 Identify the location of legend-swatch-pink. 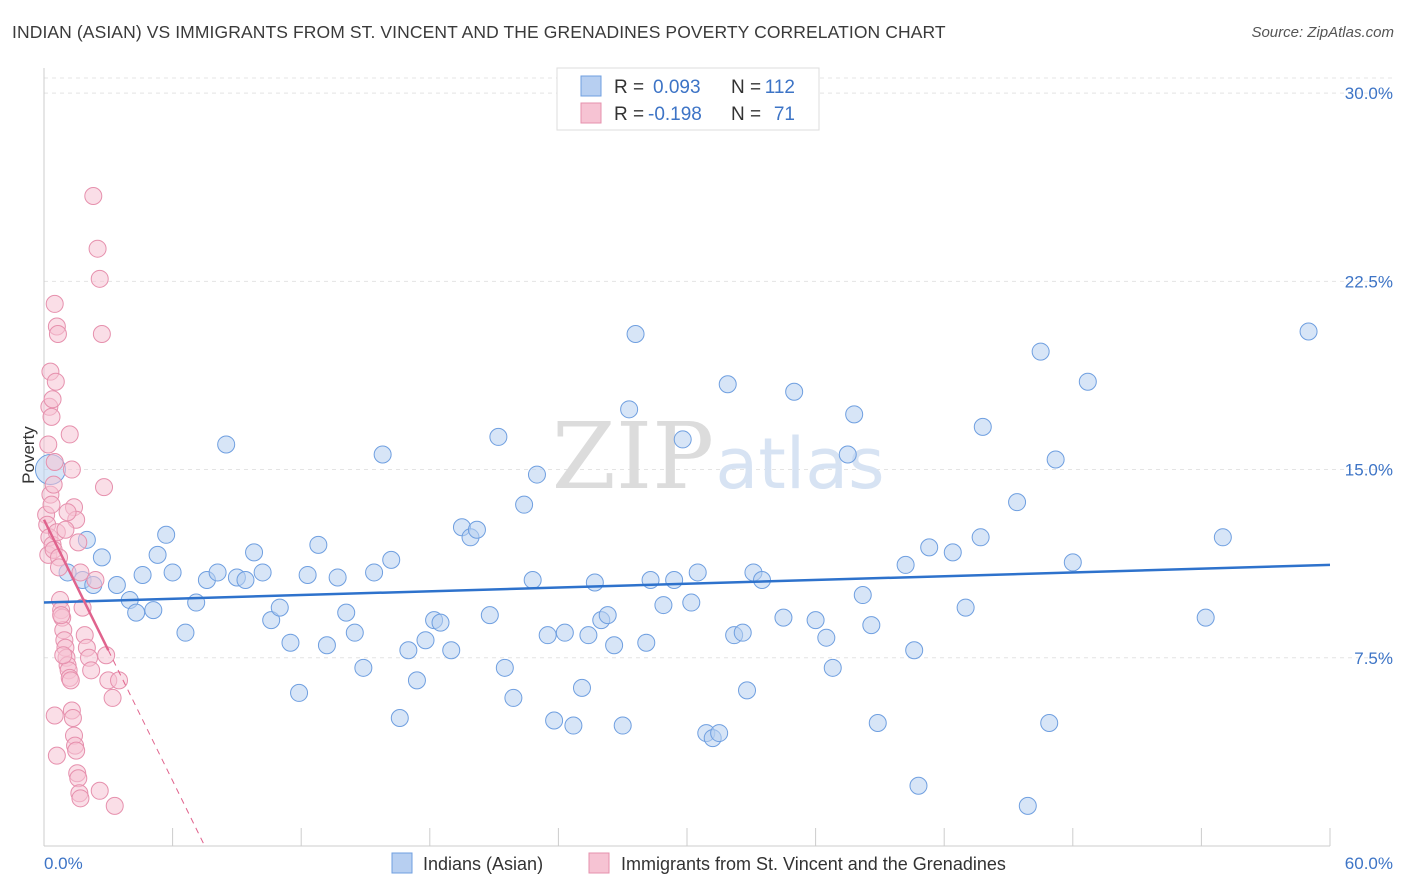
(591, 113).